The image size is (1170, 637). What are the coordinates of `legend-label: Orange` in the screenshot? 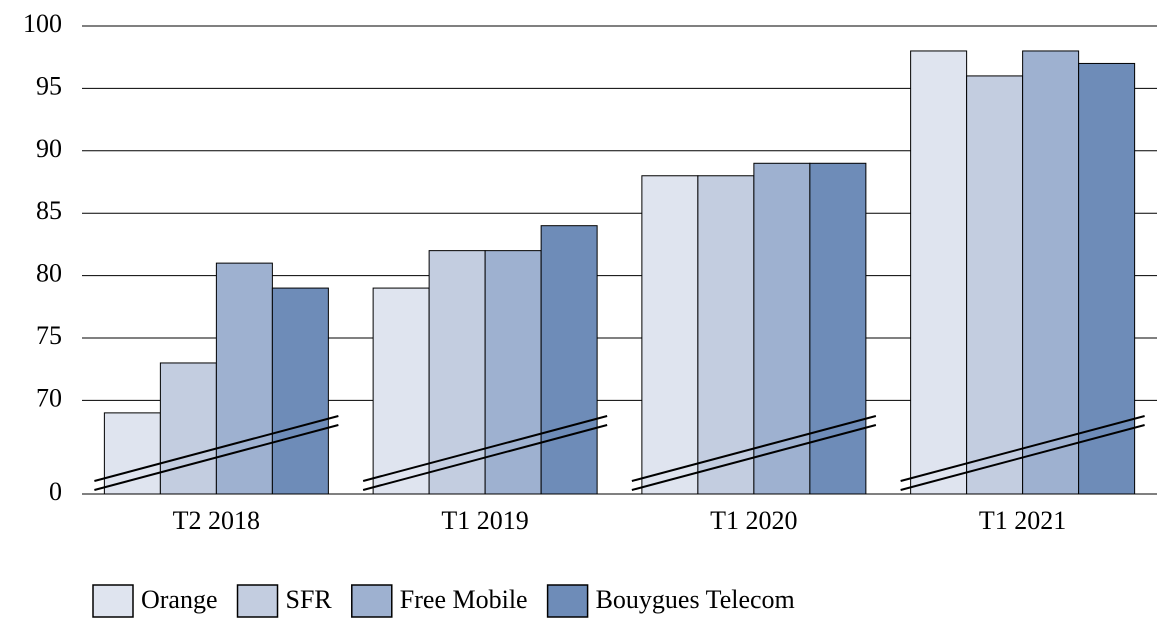 It's located at (179, 599).